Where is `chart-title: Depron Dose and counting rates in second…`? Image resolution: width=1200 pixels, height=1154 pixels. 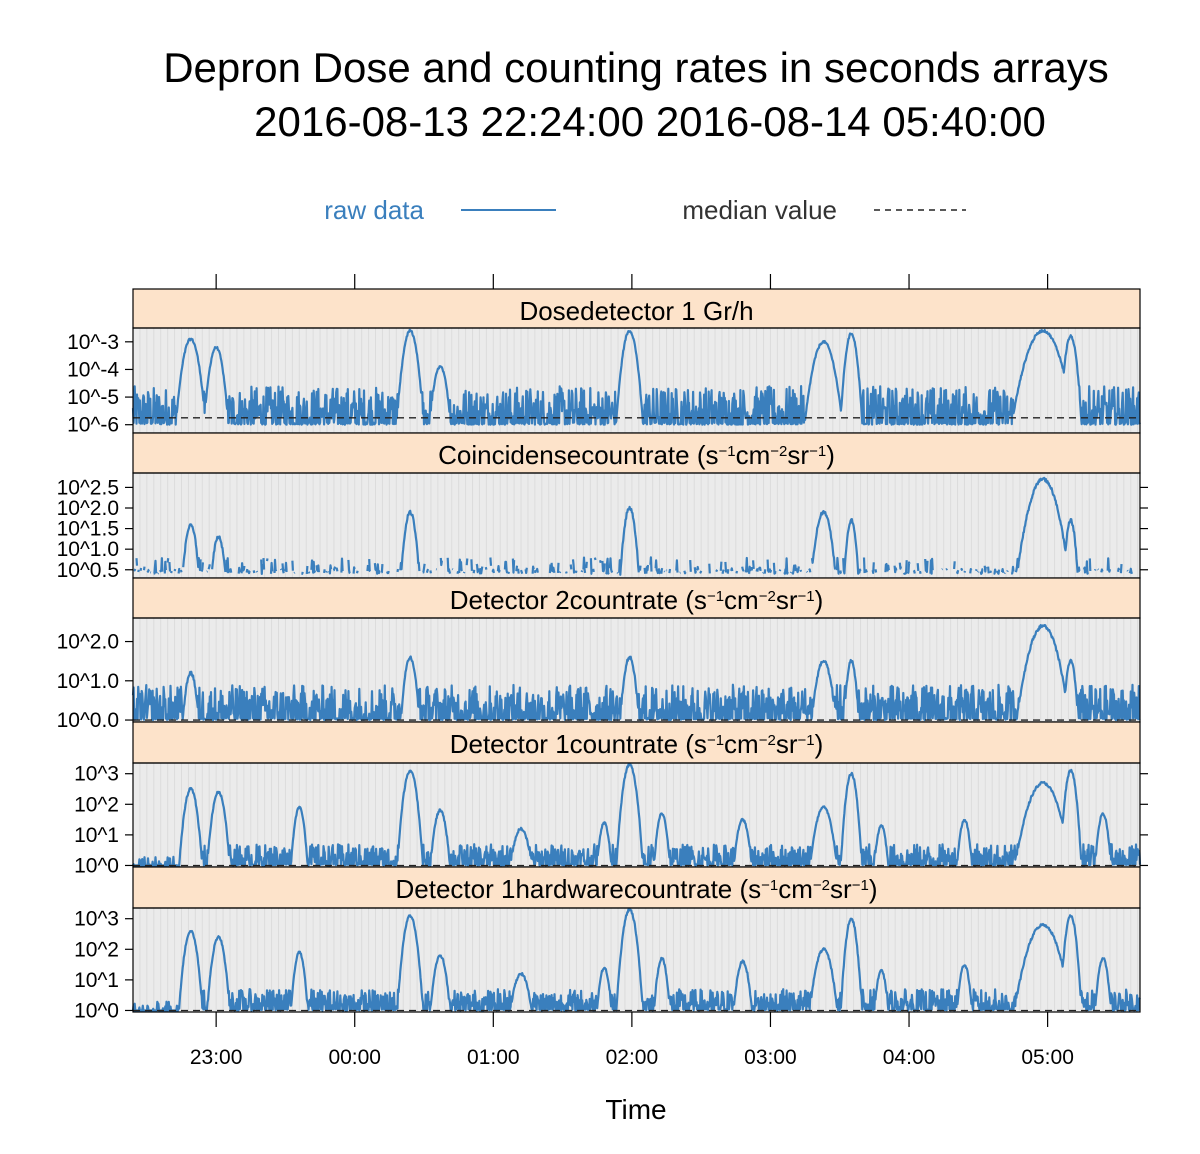 chart-title: Depron Dose and counting rates in second… is located at coordinates (636, 67).